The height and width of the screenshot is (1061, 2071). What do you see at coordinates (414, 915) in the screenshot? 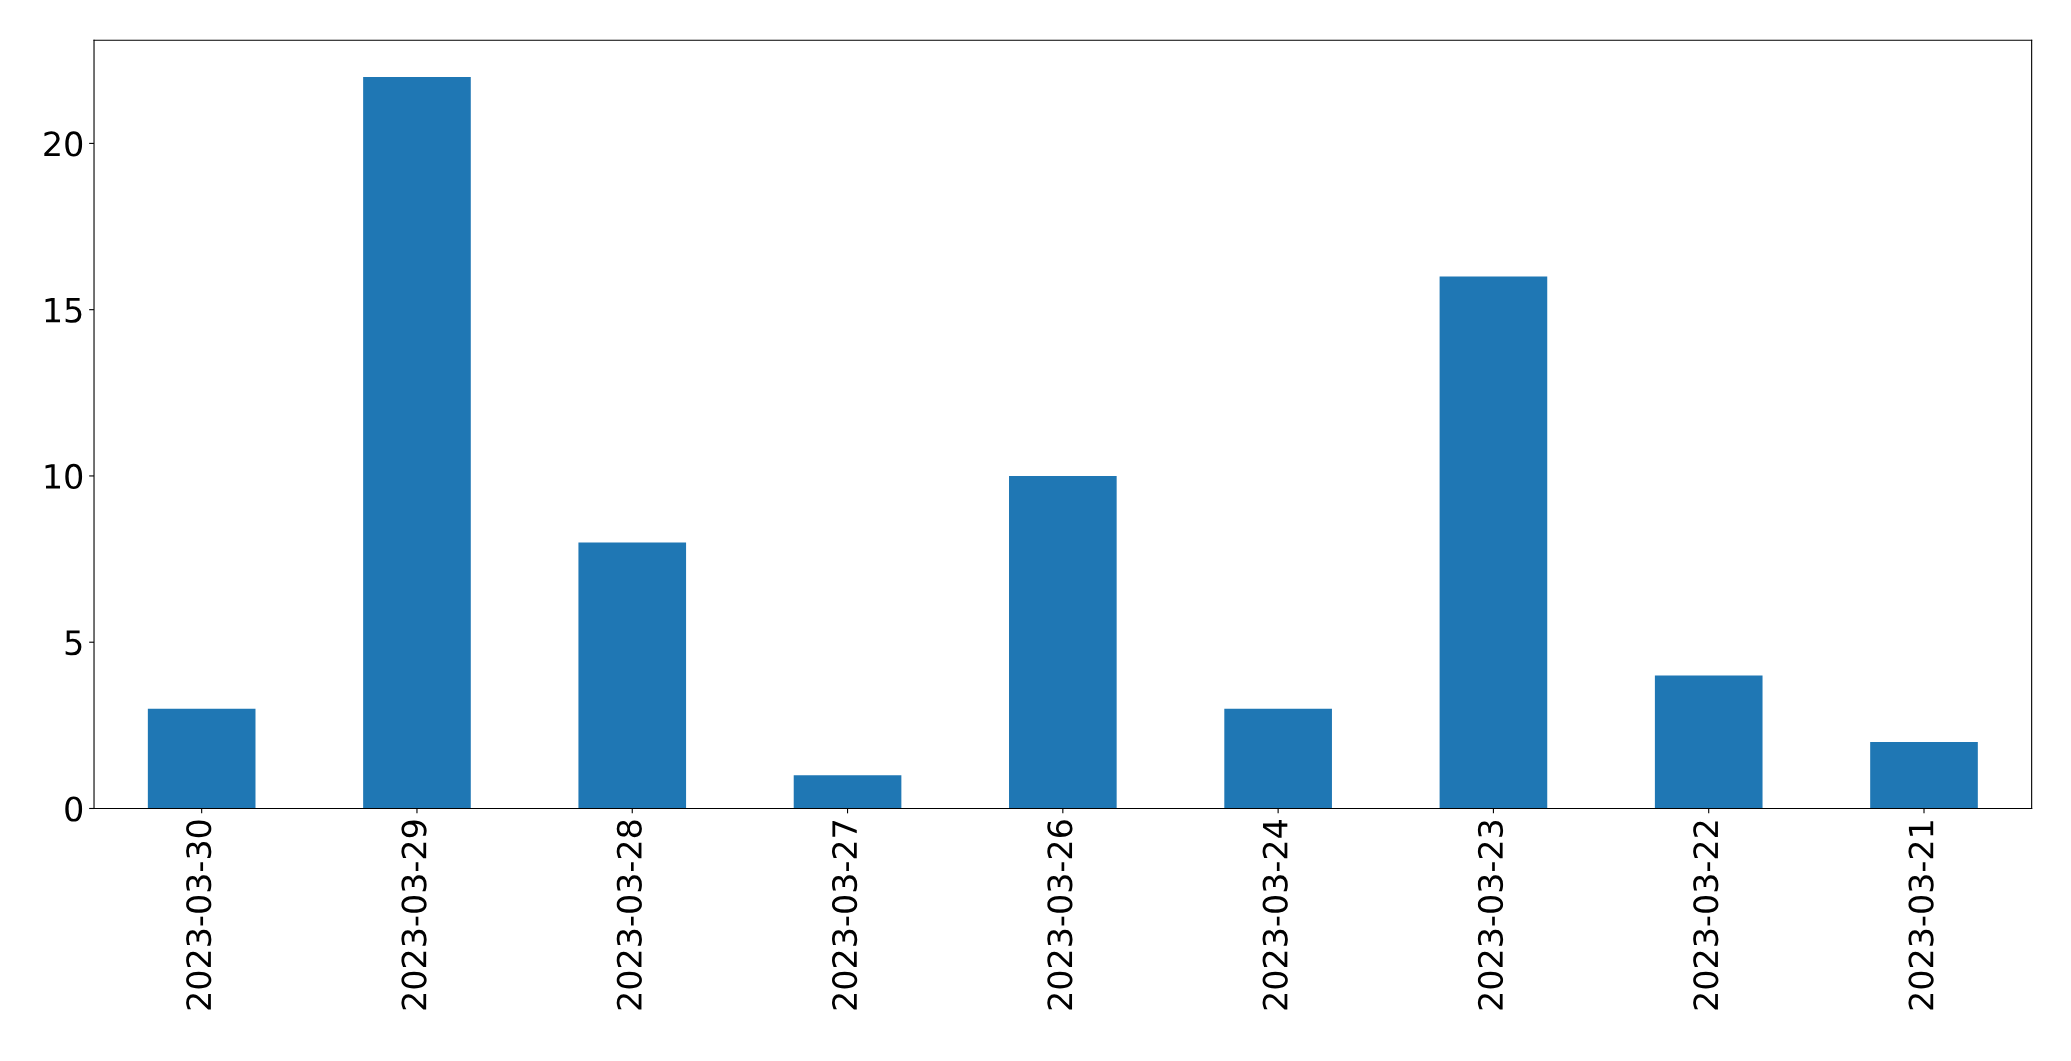
I see `x-tick-label: 2023-03-29` at bounding box center [414, 915].